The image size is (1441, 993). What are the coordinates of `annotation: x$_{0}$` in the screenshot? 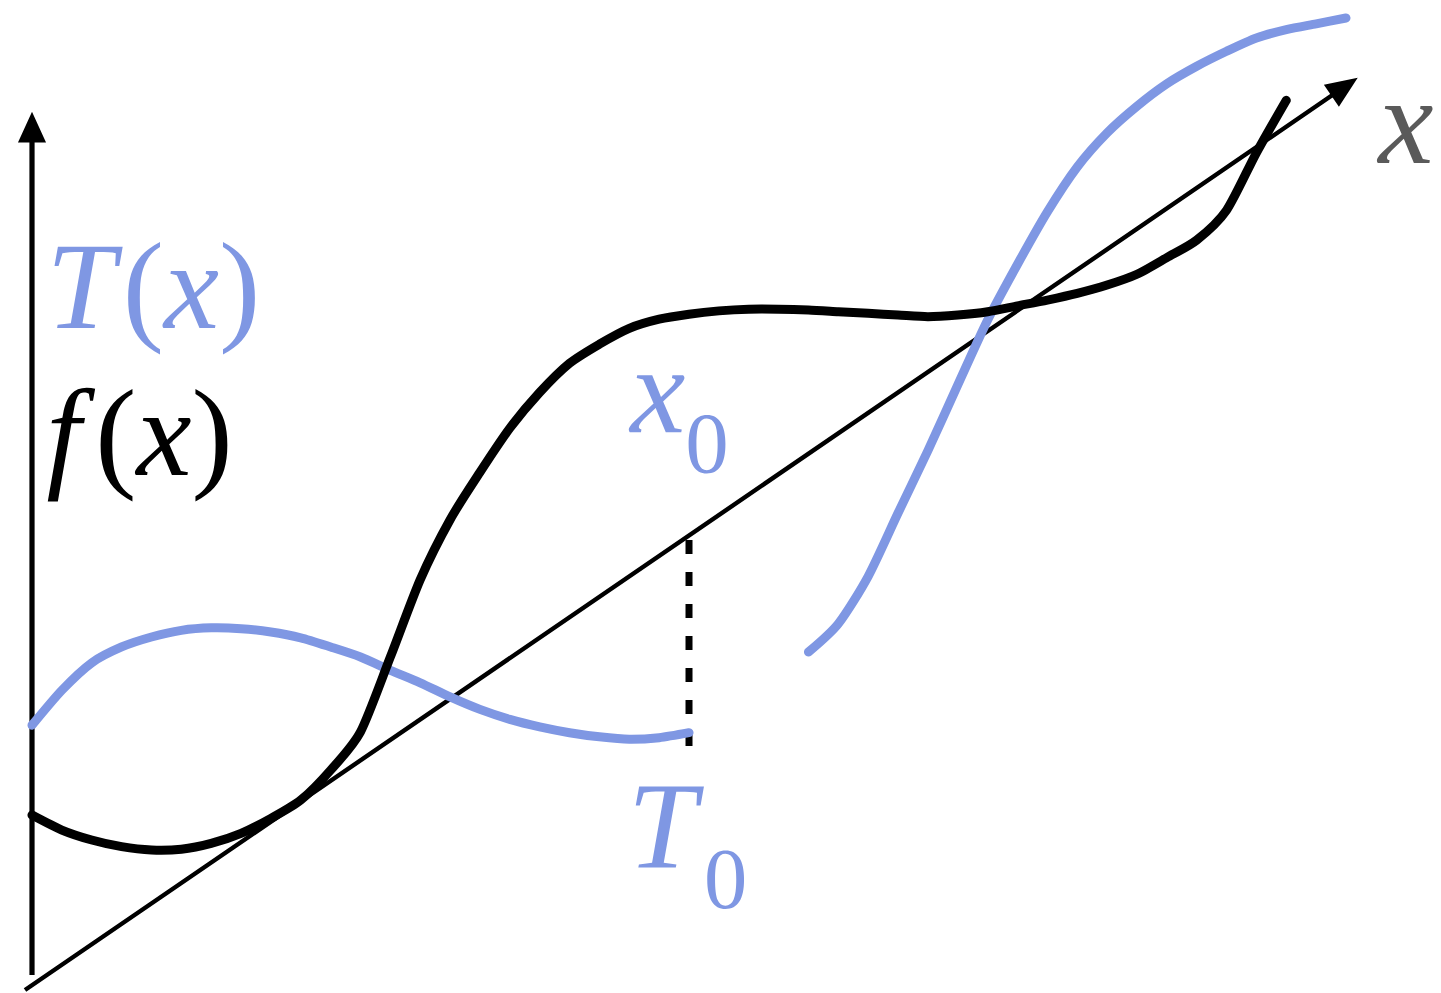 It's located at (677, 424).